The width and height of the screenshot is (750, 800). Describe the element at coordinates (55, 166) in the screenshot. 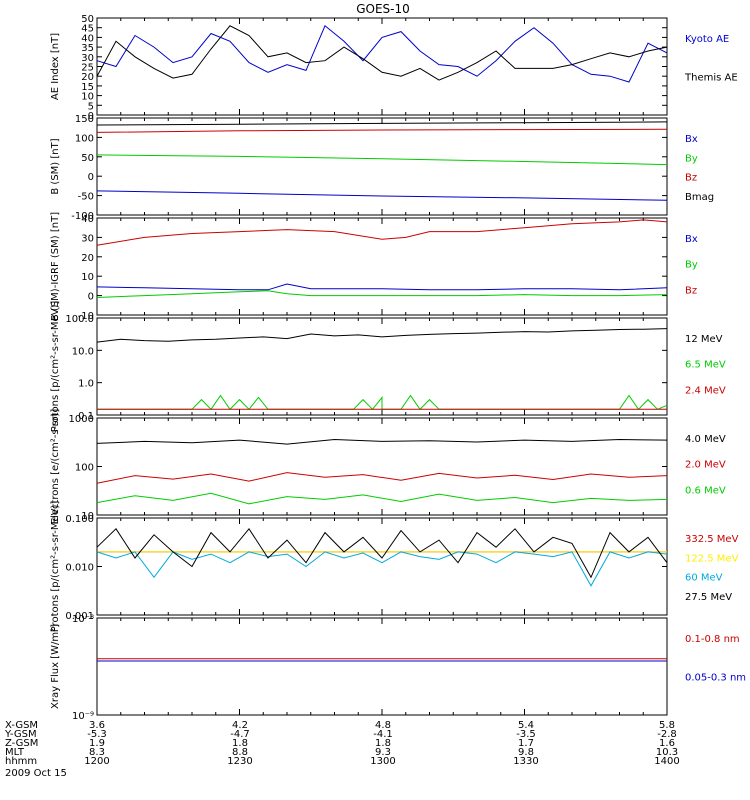

I see `panel-1-ylabel: B (SM) [nT]` at that location.